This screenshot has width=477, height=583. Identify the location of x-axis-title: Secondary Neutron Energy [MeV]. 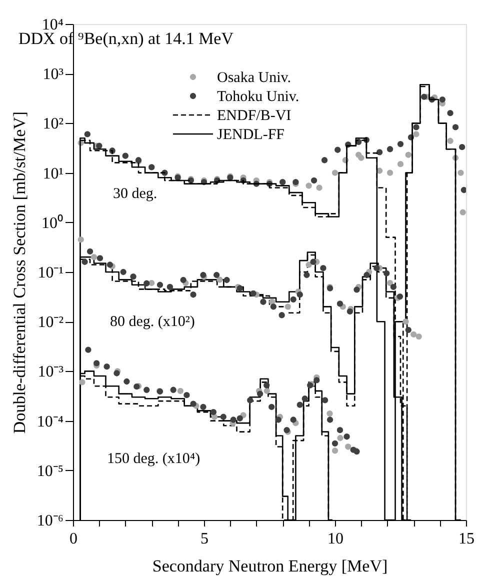
(270, 566).